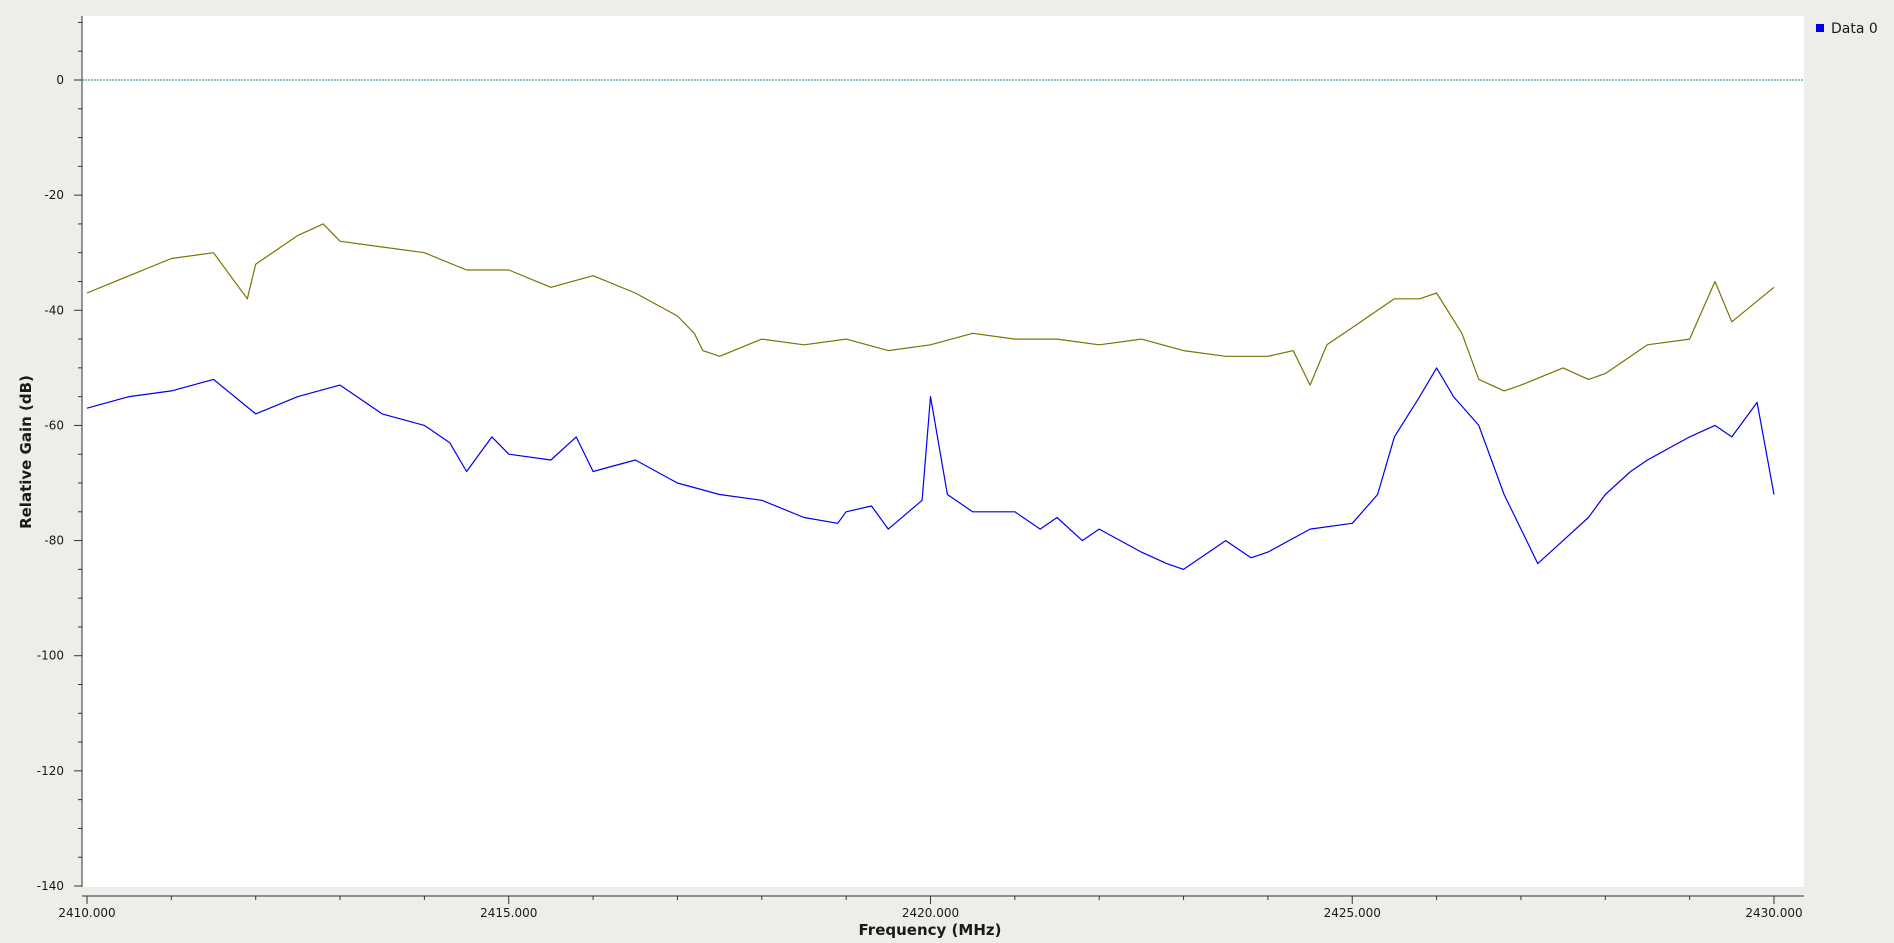 The image size is (1894, 943). Describe the element at coordinates (26, 452) in the screenshot. I see `y-axis-title: Relative Gain (dB)` at that location.